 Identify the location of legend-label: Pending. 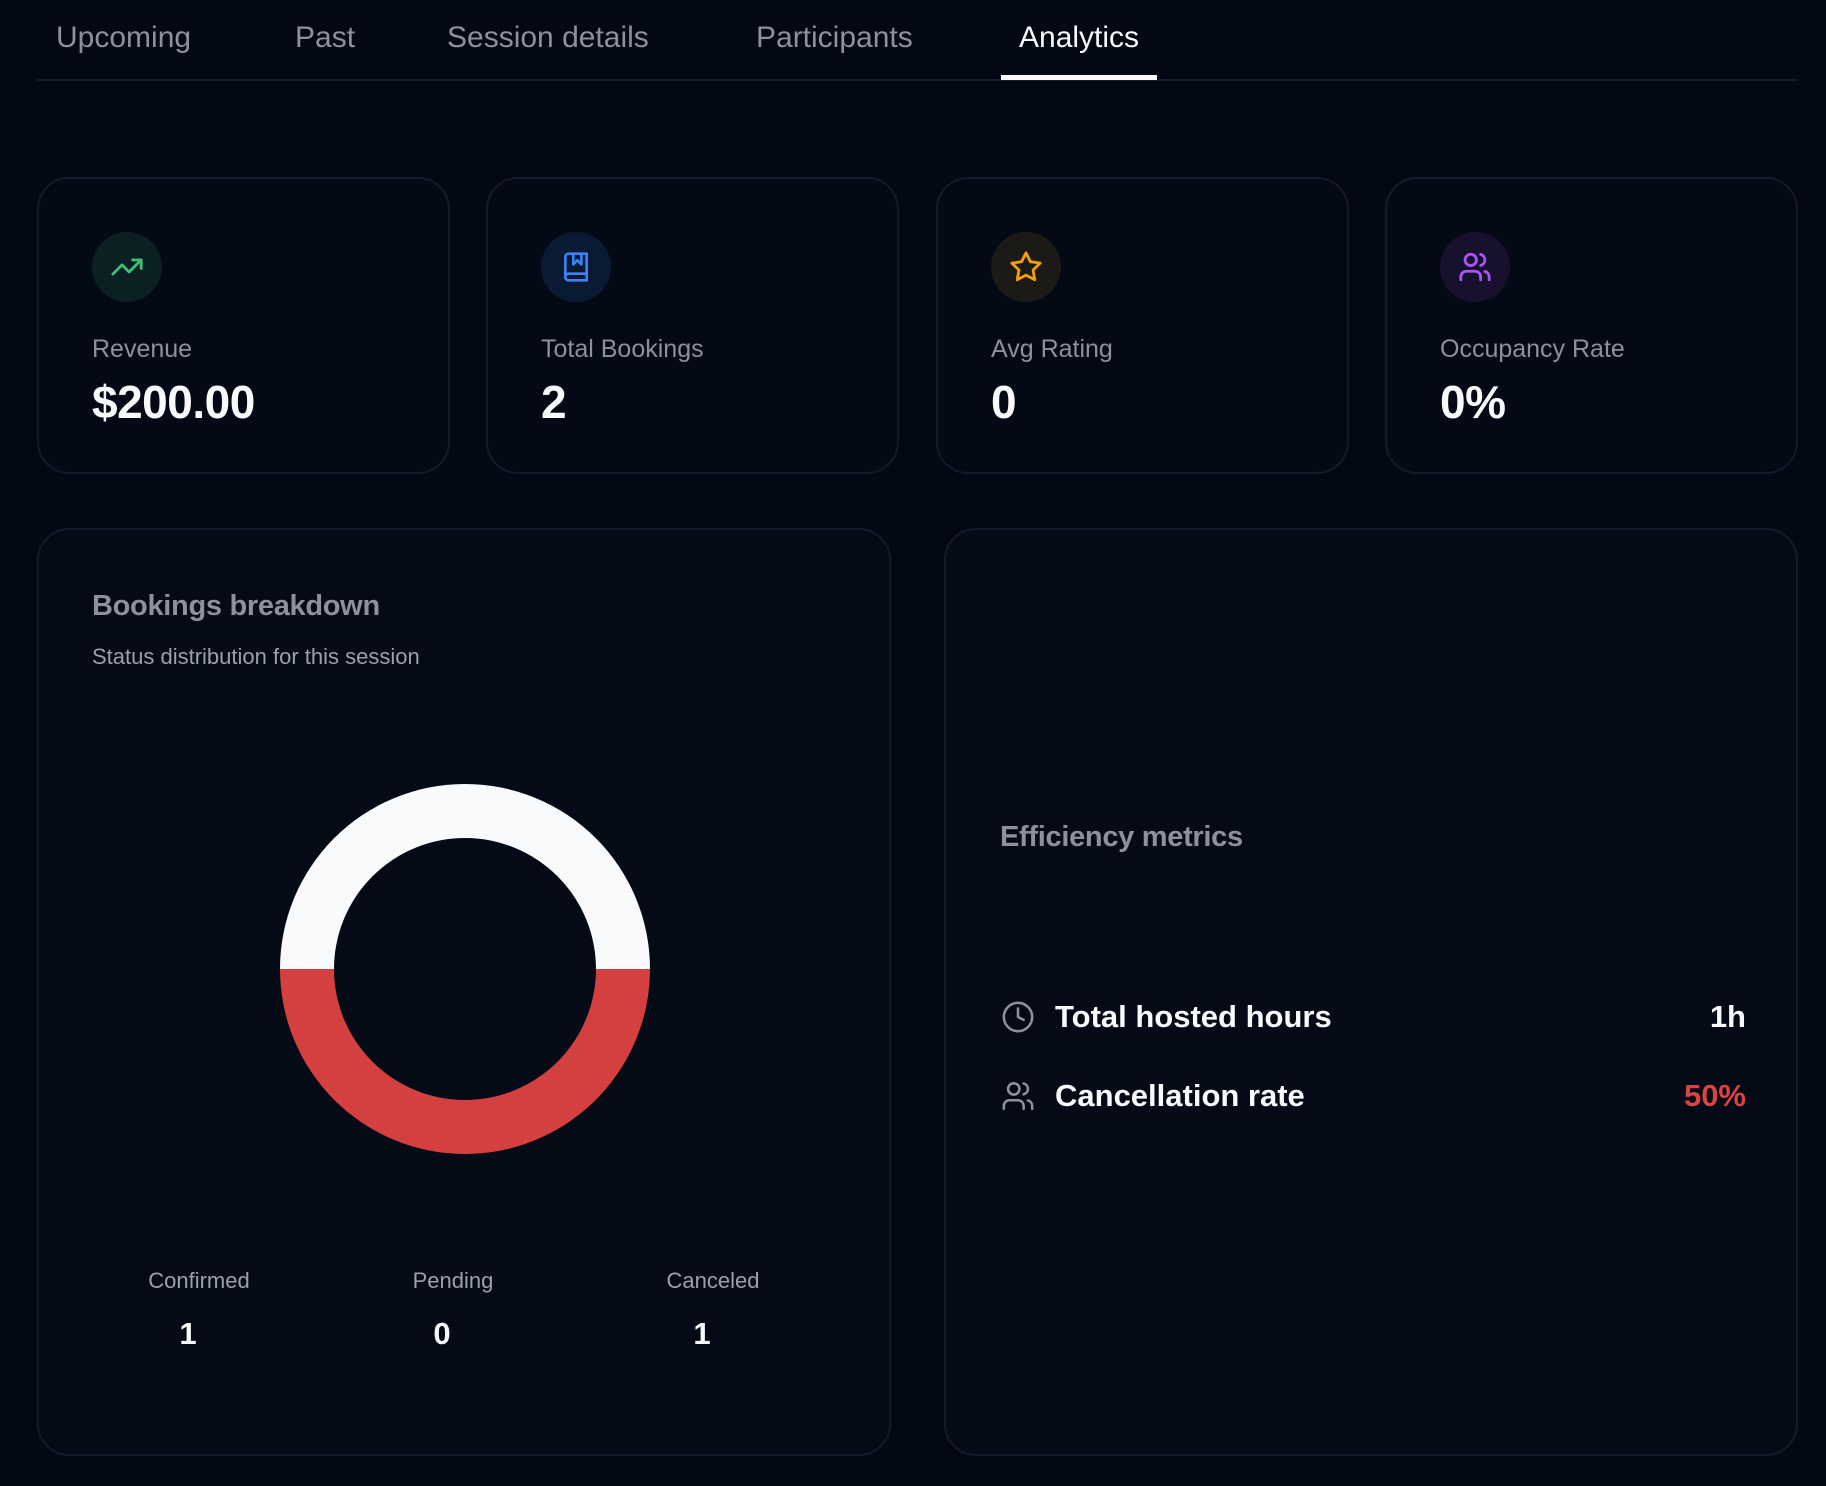
(453, 1280).